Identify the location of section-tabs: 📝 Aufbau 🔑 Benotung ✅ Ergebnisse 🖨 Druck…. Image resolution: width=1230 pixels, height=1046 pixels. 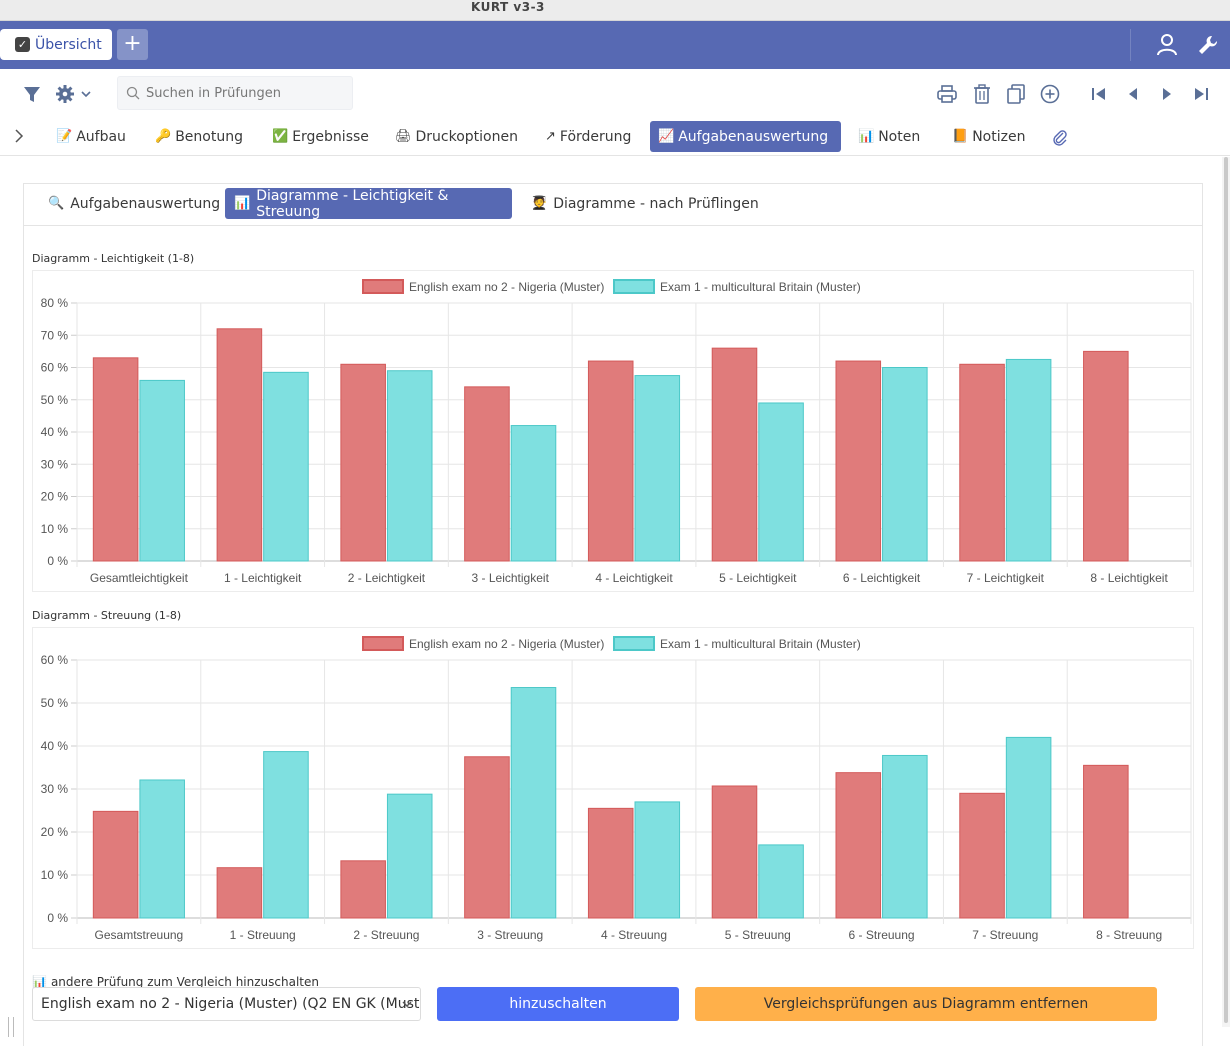
(615, 137).